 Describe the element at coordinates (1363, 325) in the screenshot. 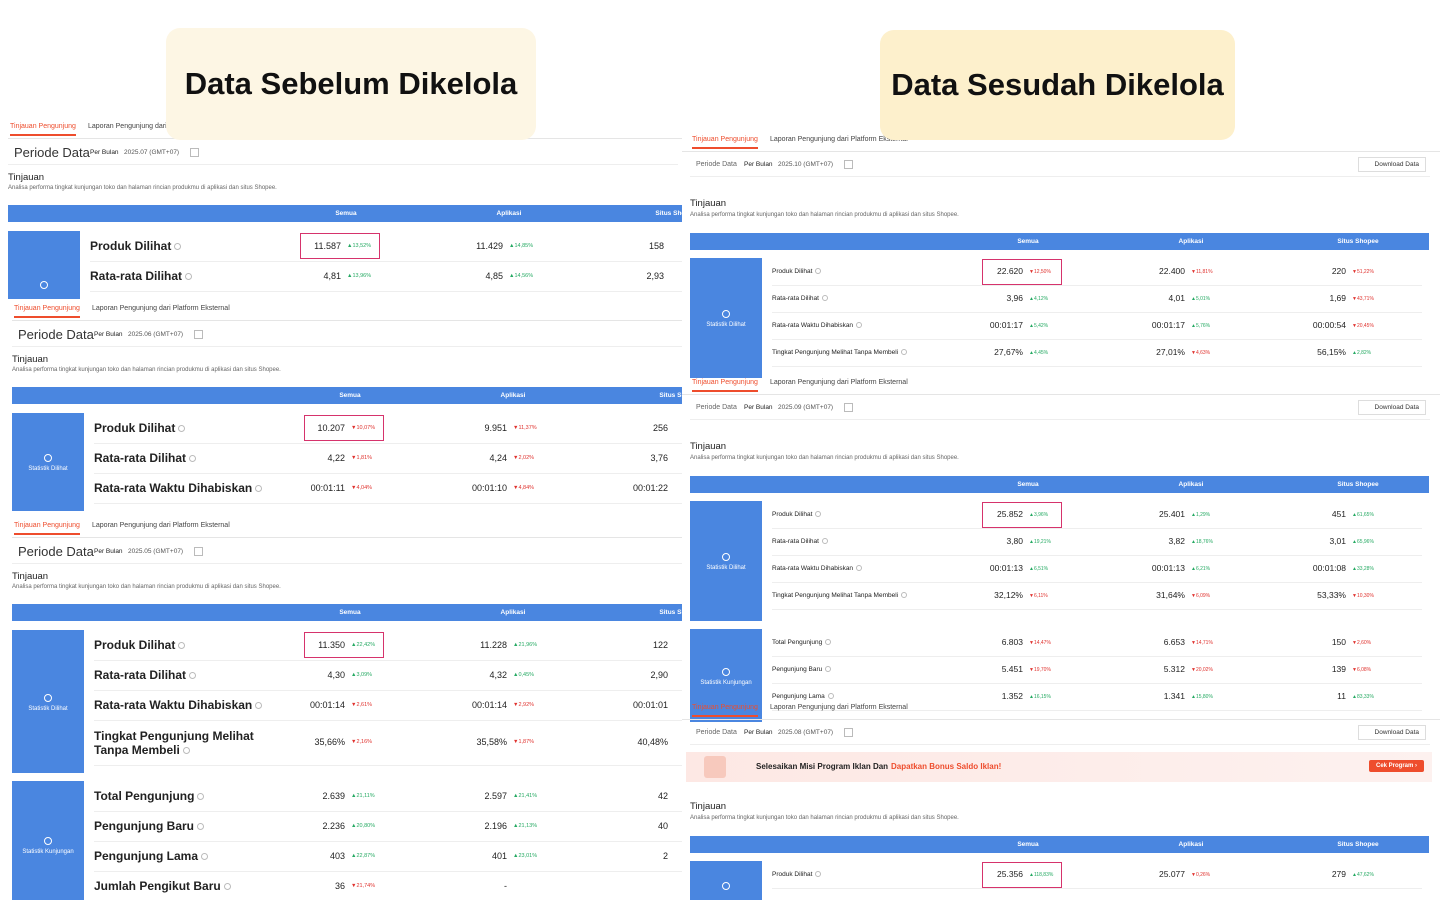

I see `metric-change: ▼20,45%` at that location.